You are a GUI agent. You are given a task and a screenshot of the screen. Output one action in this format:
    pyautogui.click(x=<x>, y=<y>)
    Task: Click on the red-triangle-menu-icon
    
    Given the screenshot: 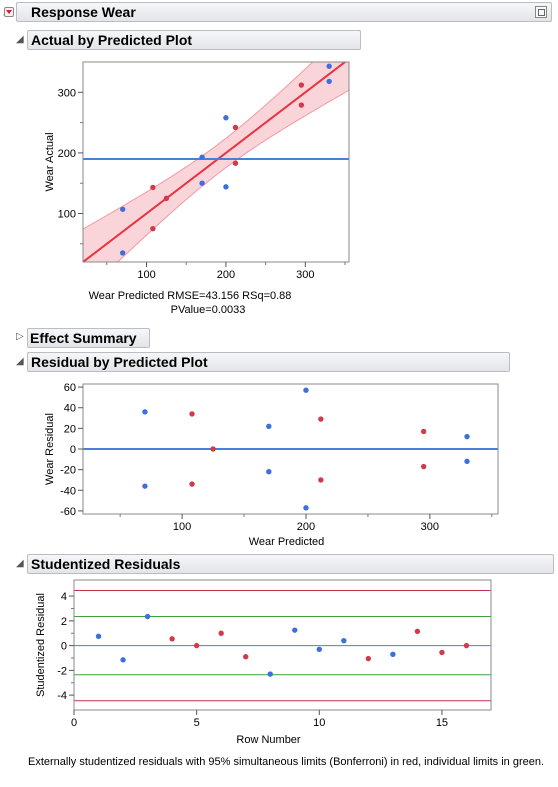 What is the action you would take?
    pyautogui.click(x=9, y=12)
    